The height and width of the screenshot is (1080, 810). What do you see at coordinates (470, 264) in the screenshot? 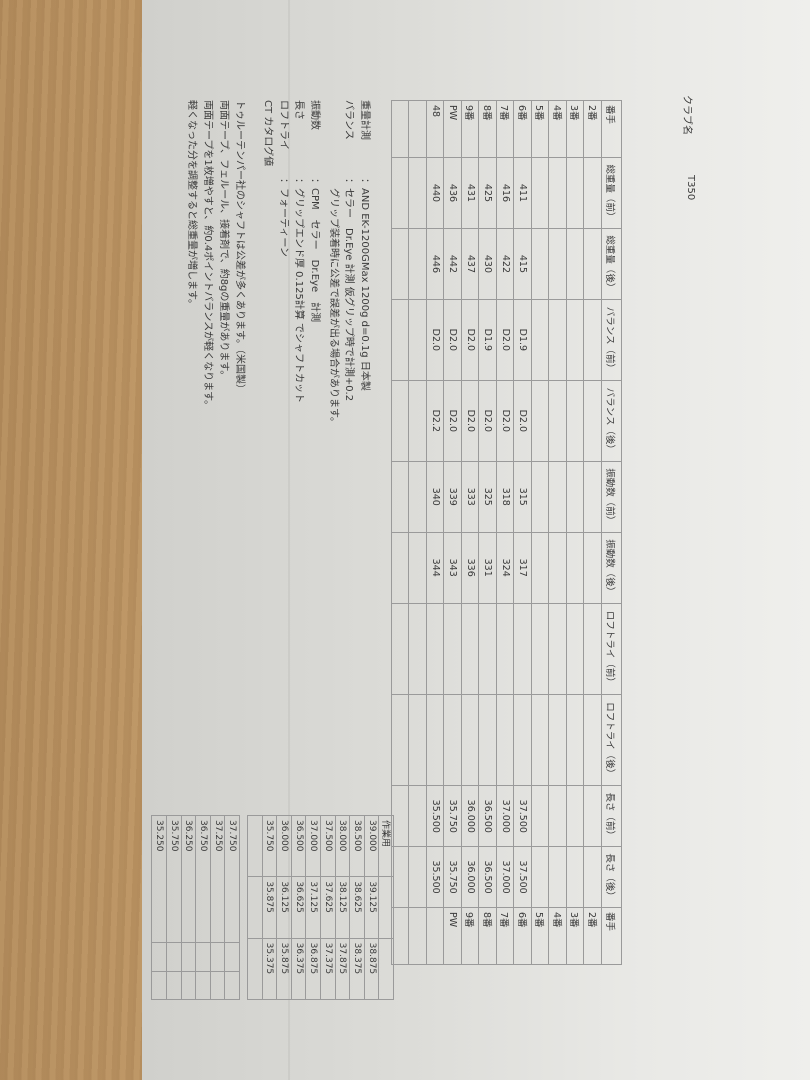
I see `table-cell: 437` at bounding box center [470, 264].